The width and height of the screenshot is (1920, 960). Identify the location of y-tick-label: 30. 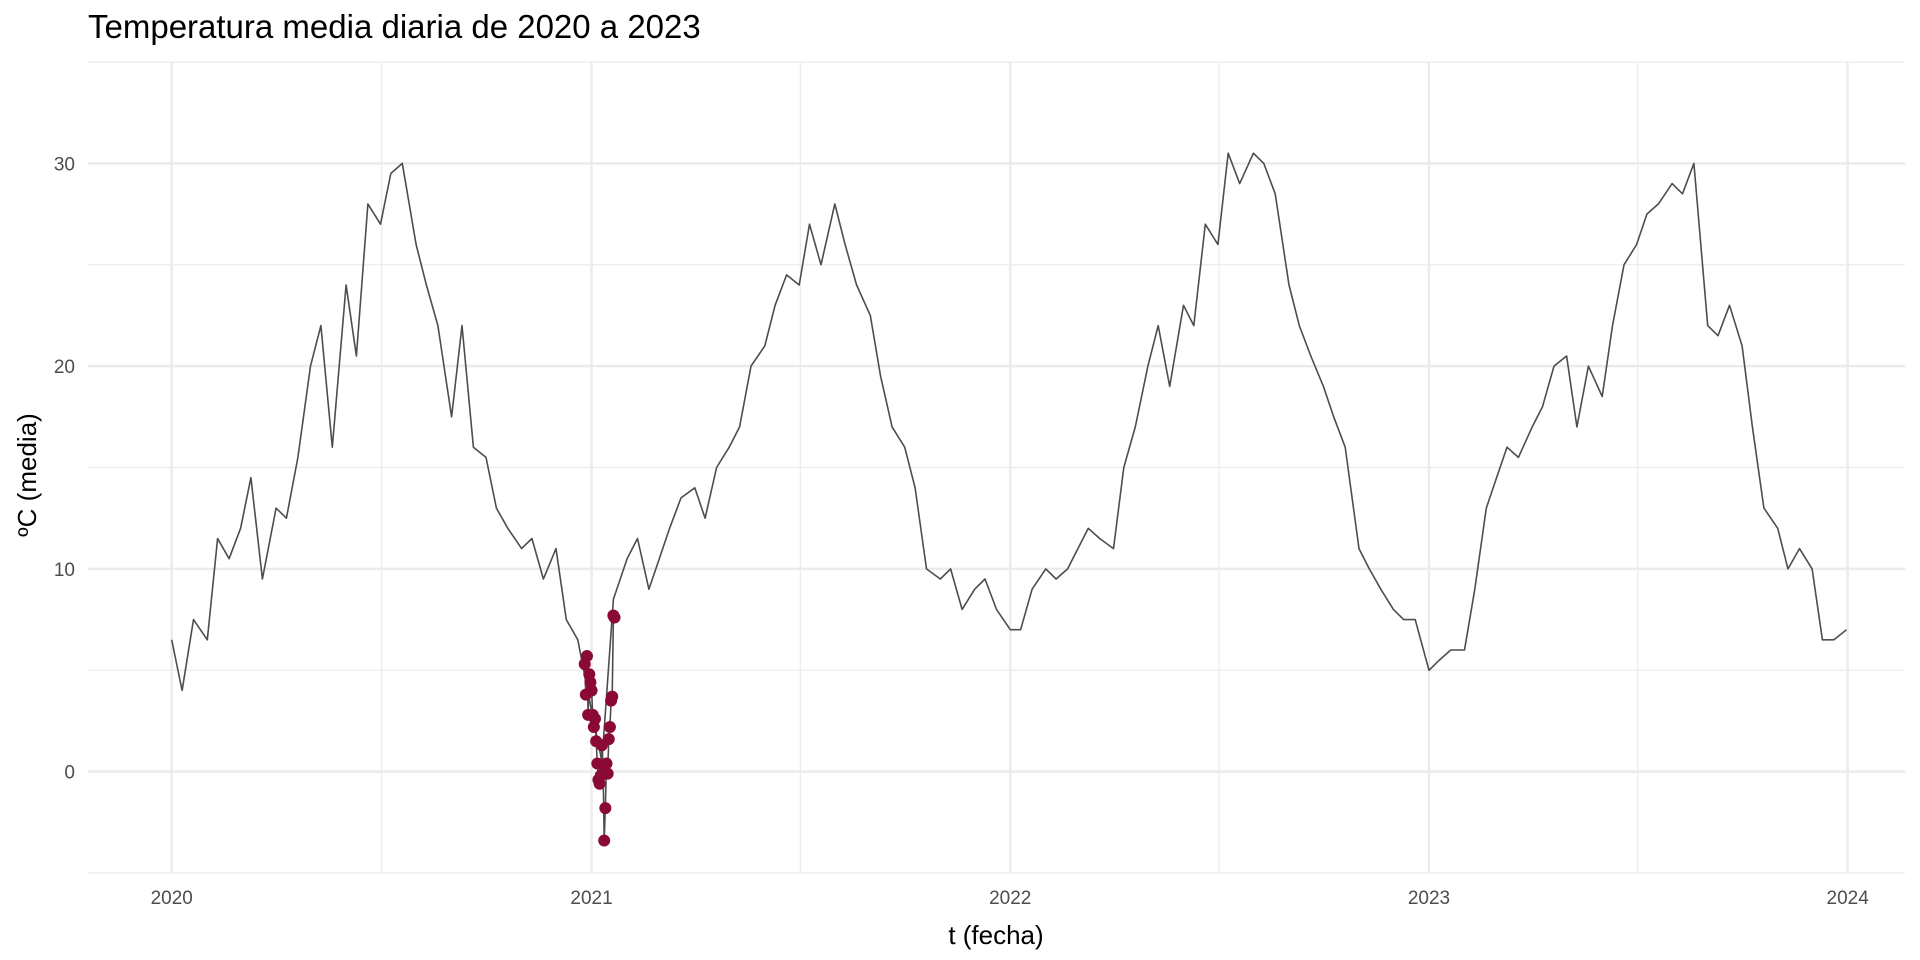
(64, 164).